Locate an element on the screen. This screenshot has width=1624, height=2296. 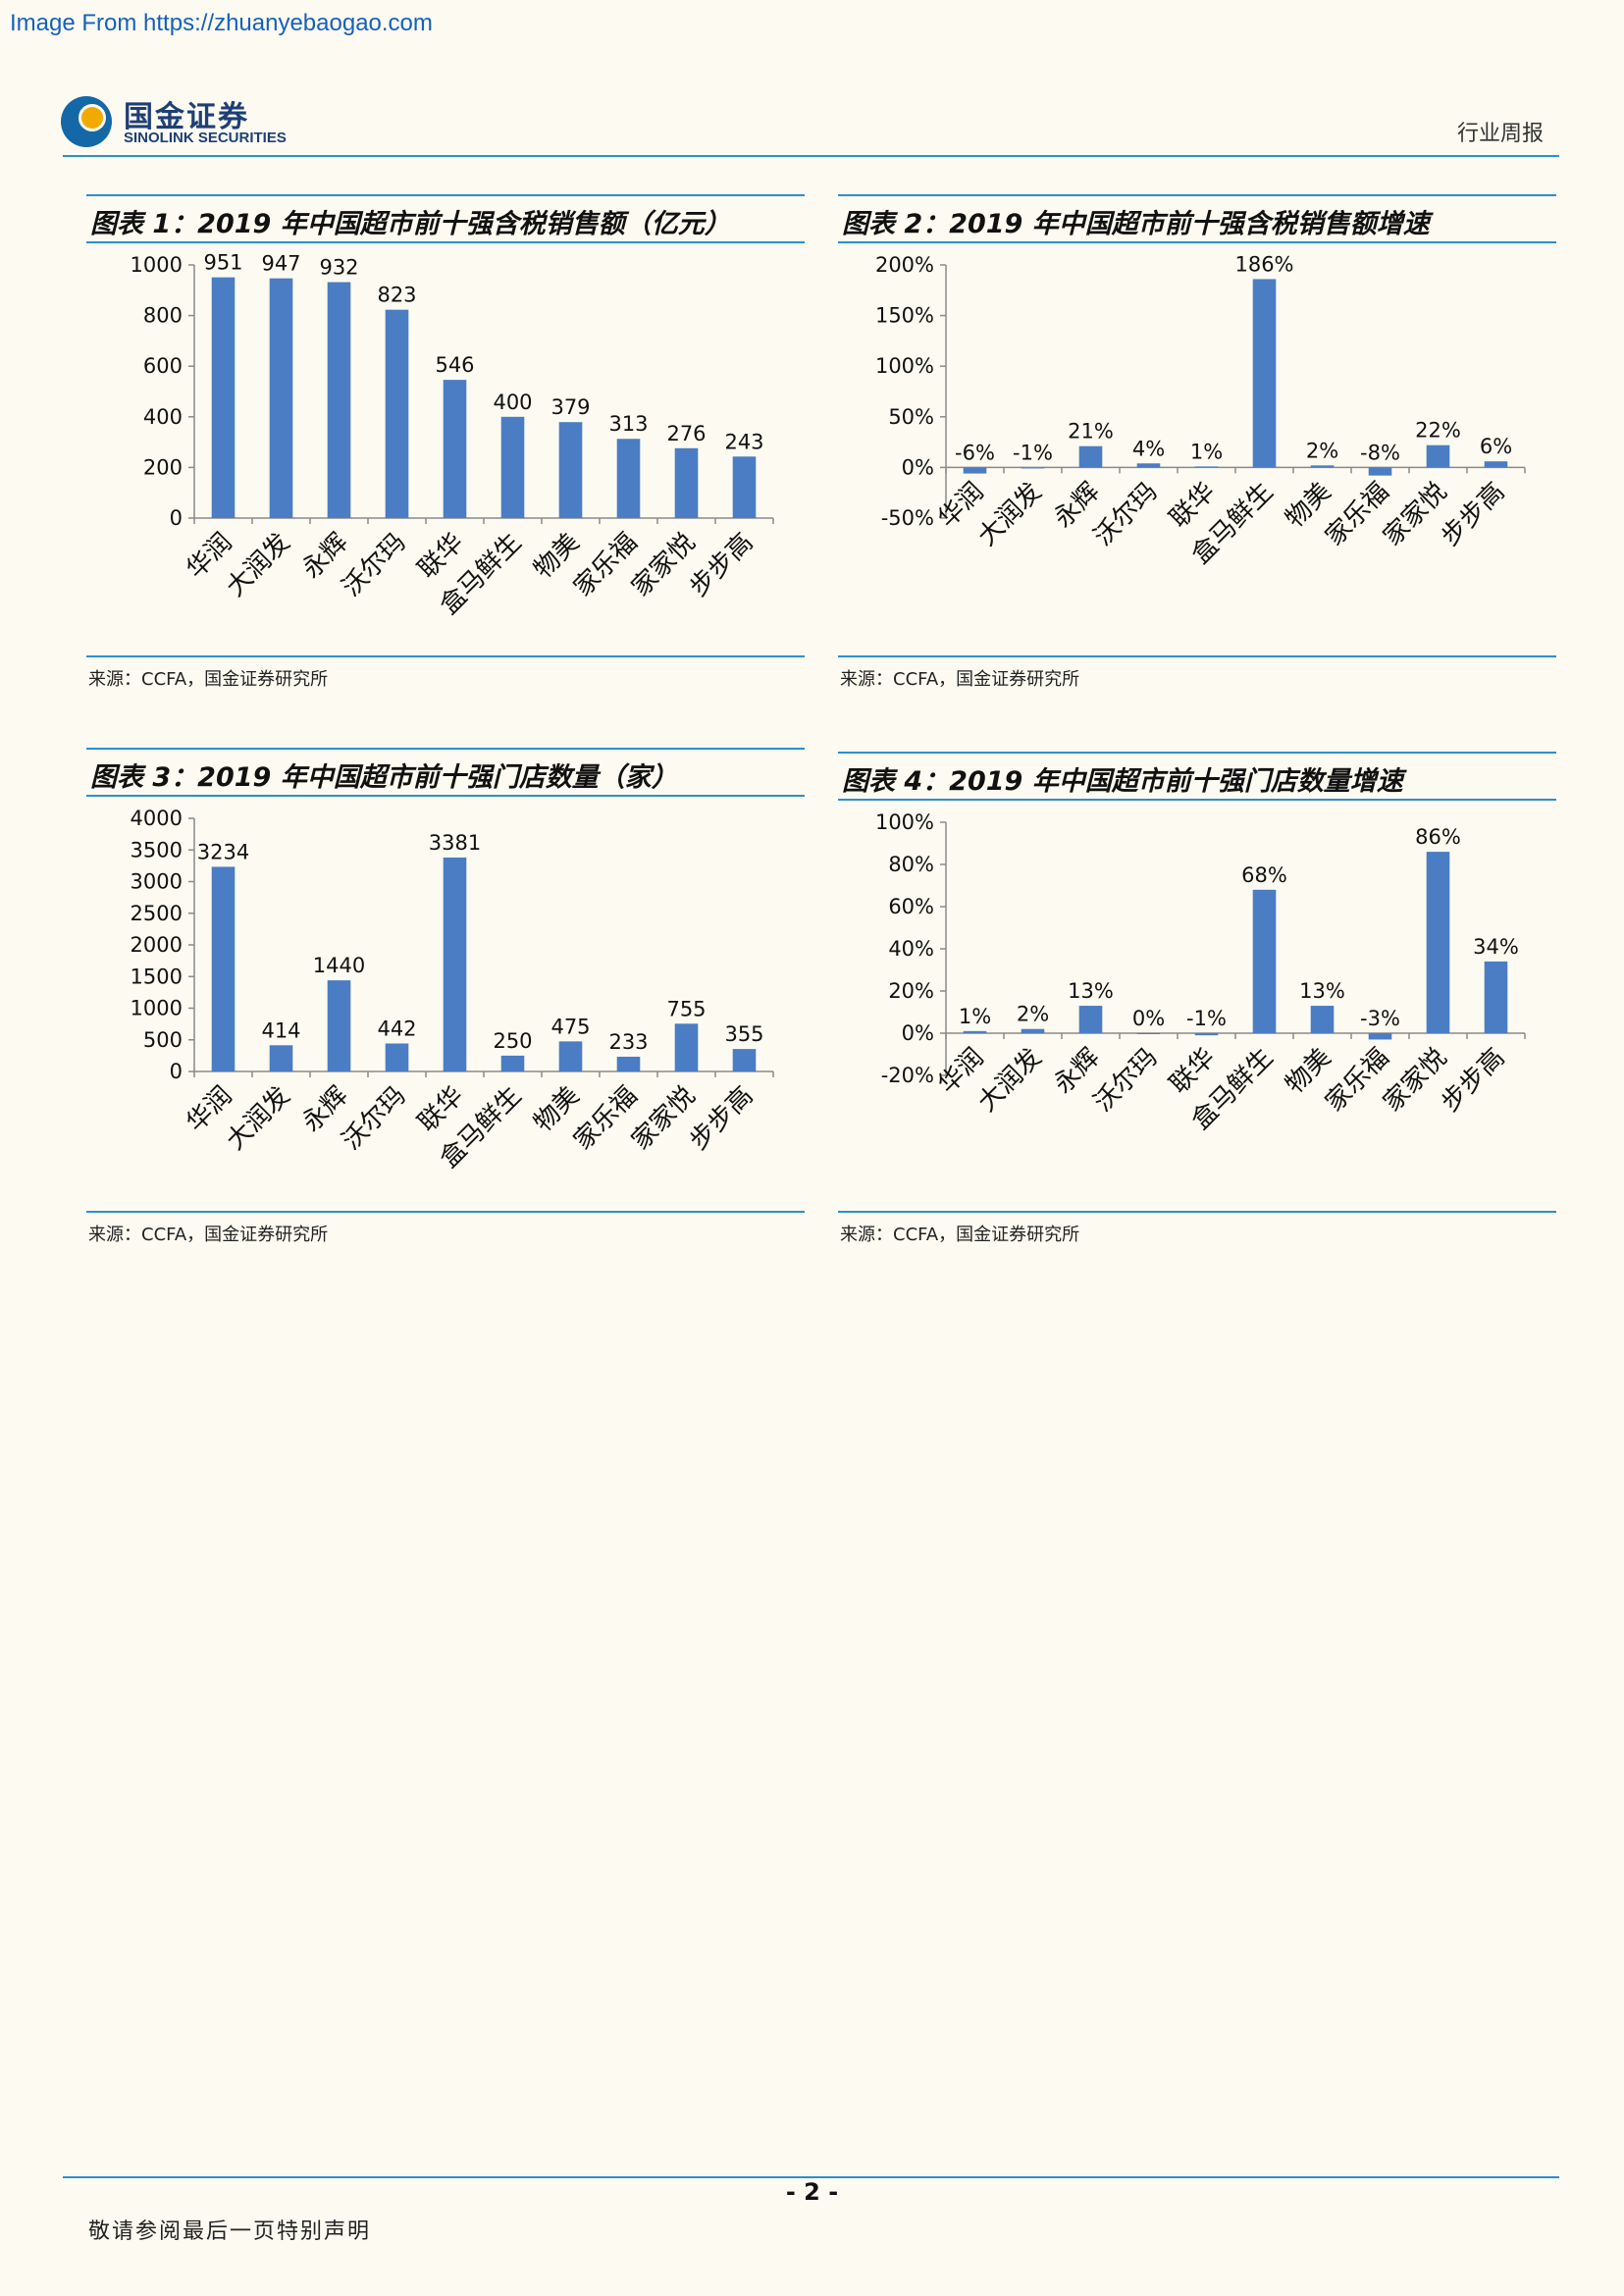
data-label: -3% is located at coordinates (1380, 1018).